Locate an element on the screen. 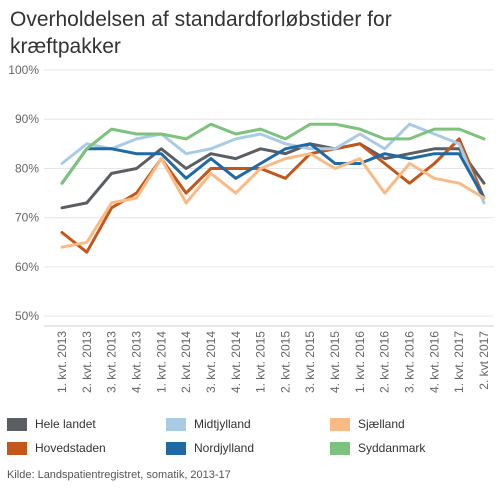 The height and width of the screenshot is (489, 500). legend-swatch-hele-landet is located at coordinates (17, 424).